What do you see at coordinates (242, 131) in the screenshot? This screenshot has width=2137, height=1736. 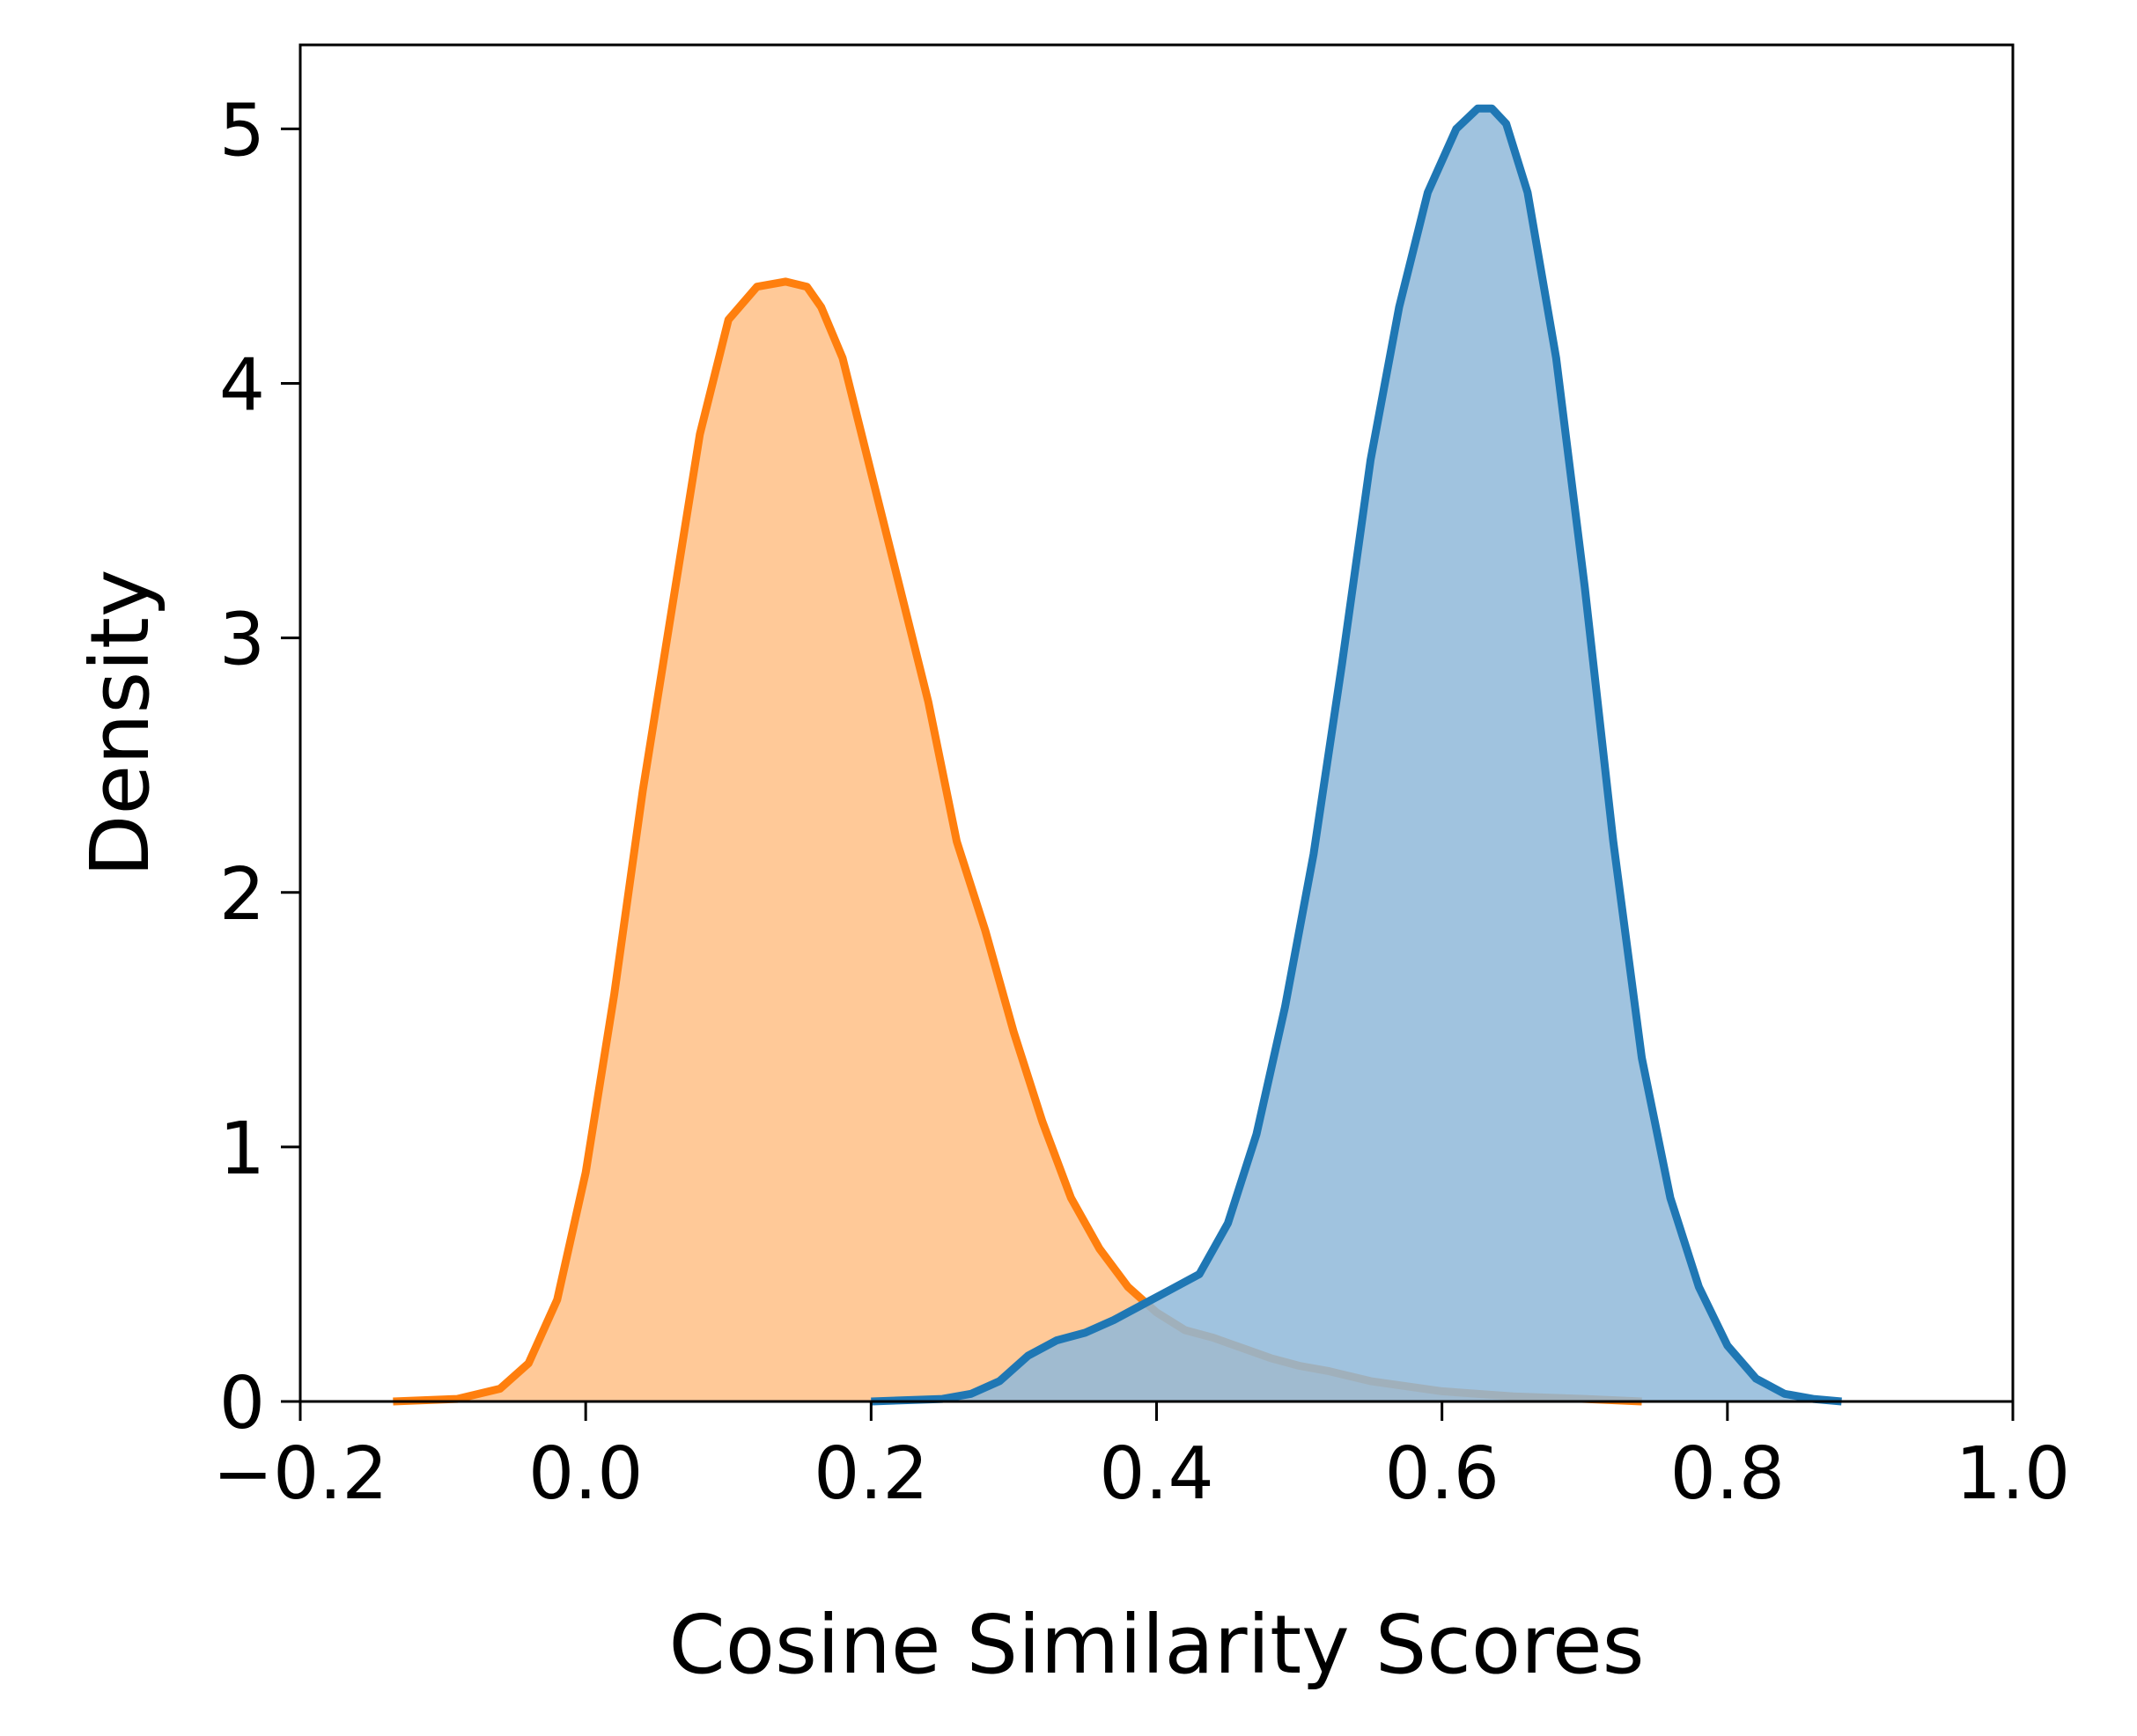 I see `y-tick-label: 5` at bounding box center [242, 131].